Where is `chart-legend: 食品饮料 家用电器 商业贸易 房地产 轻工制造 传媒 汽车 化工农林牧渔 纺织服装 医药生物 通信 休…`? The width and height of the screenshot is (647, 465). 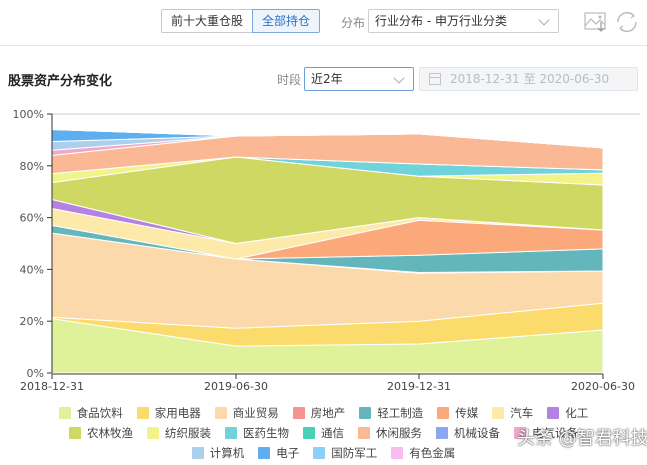 chart-legend: 食品饮料 家用电器 商业贸易 房地产 轻工制造 传媒 汽车 化工农林牧渔 纺织服装 医药生物 通信 休… is located at coordinates (323, 433).